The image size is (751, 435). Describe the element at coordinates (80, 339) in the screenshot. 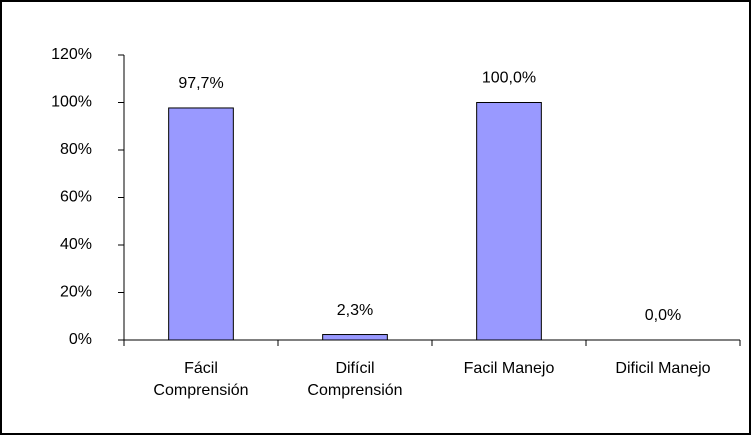

I see `y-tick-label: 0%` at that location.